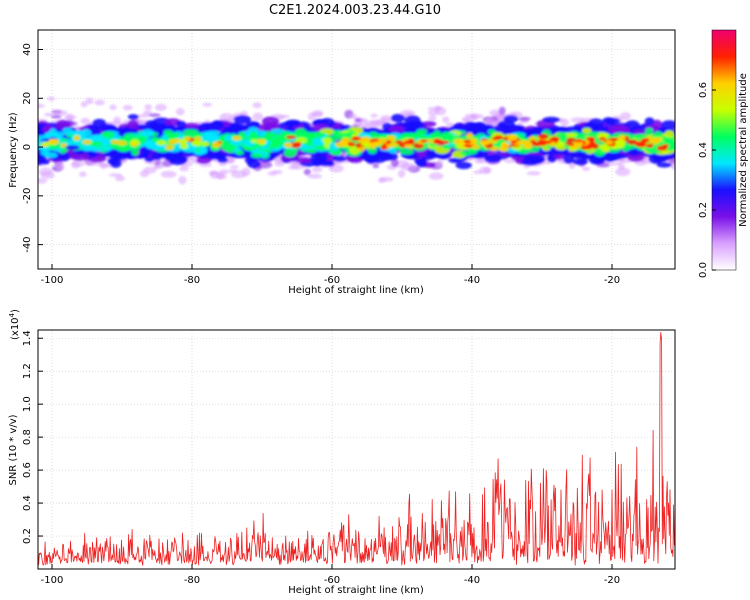 This screenshot has width=750, height=600. What do you see at coordinates (356, 290) in the screenshot?
I see `spectrogram-x-axis-label: Height of straight line (km)` at bounding box center [356, 290].